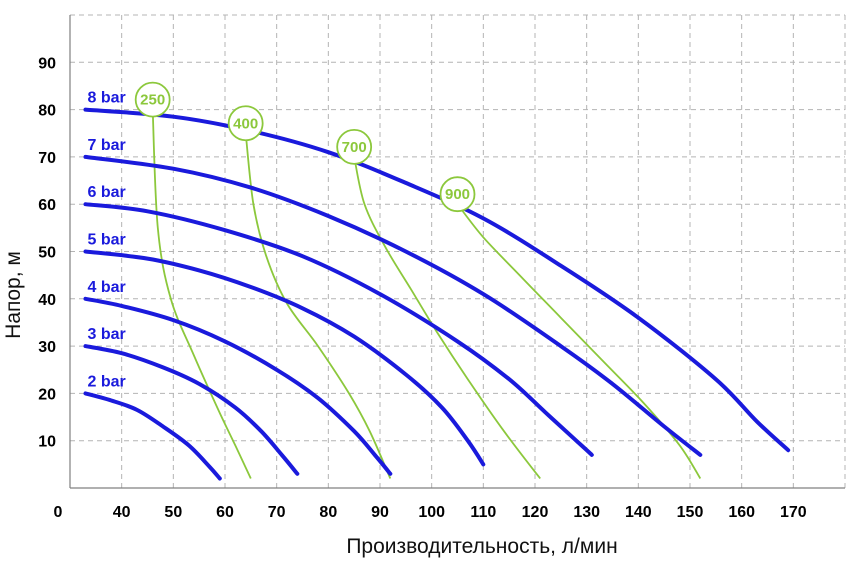 Image resolution: width=863 pixels, height=563 pixels. I want to click on x-tick-label: 120, so click(535, 512).